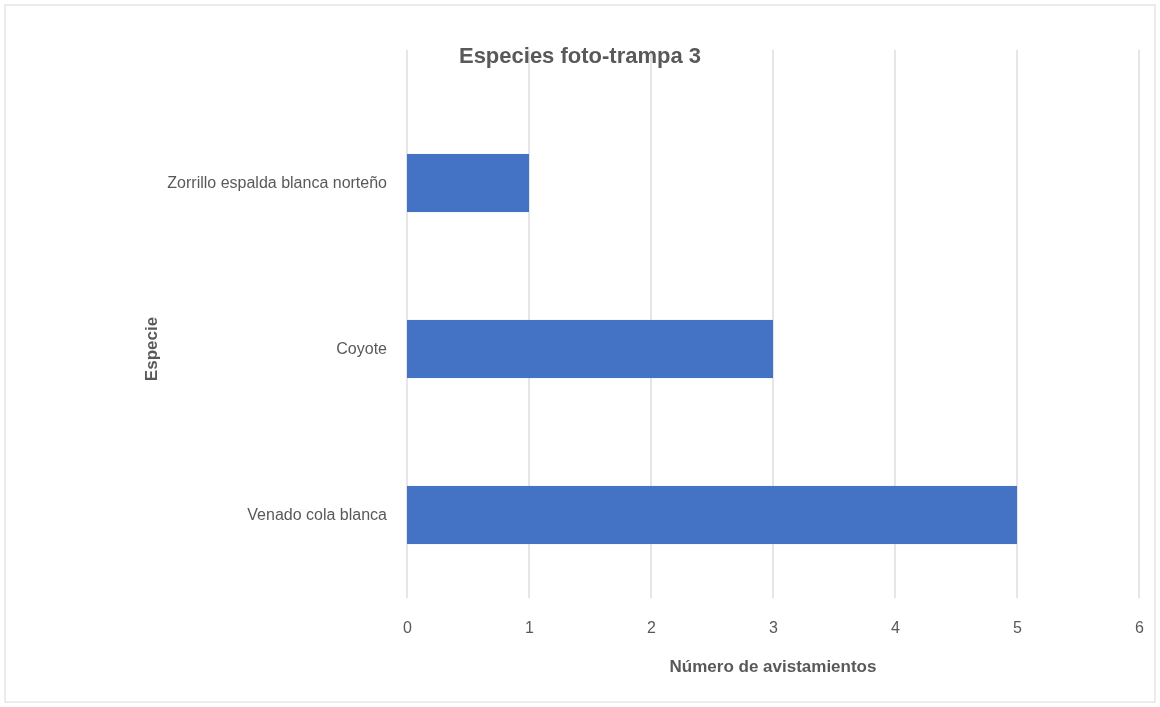  Describe the element at coordinates (774, 628) in the screenshot. I see `x-tick-label: 3` at that location.